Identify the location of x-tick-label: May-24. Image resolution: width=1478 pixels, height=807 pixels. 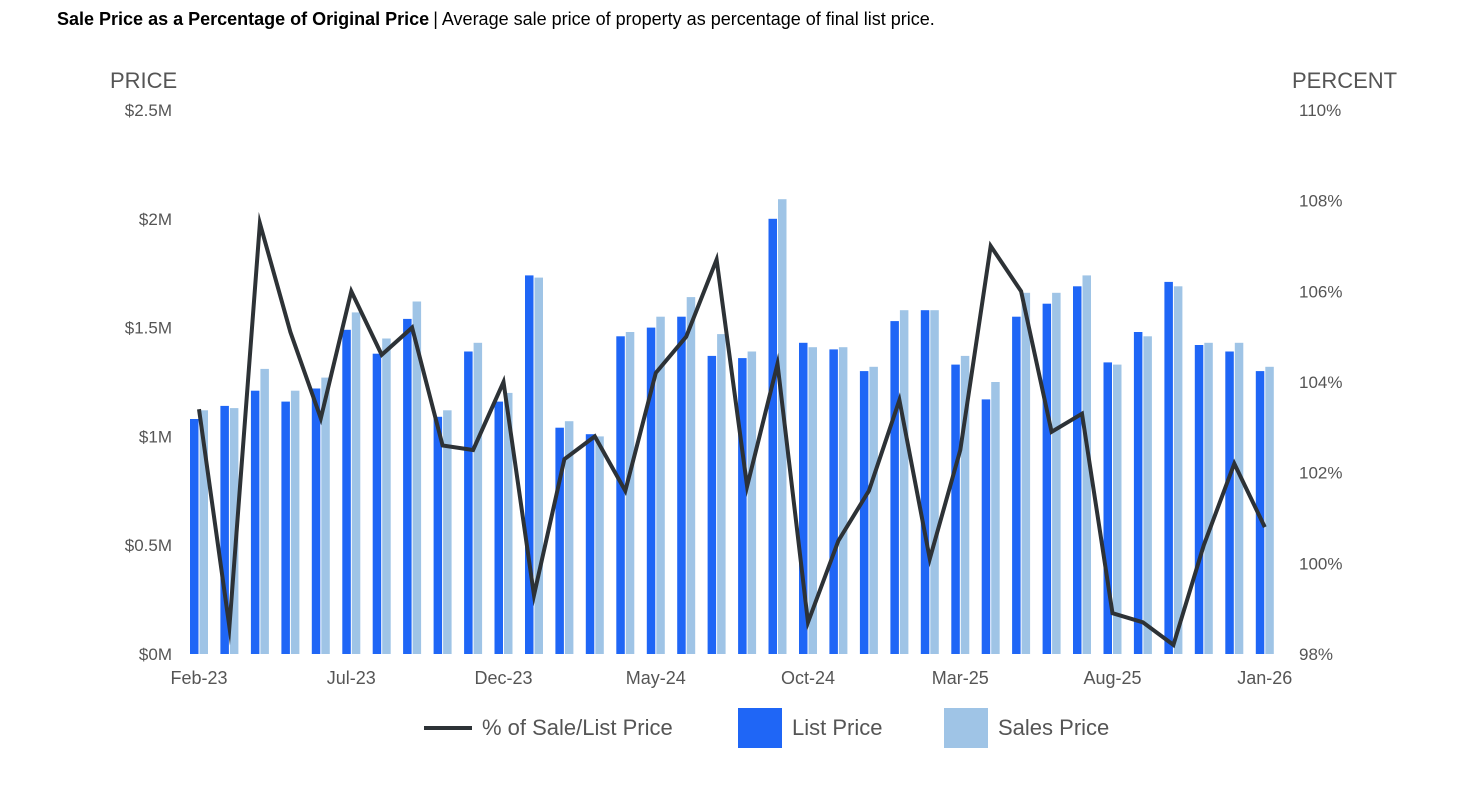
(656, 678).